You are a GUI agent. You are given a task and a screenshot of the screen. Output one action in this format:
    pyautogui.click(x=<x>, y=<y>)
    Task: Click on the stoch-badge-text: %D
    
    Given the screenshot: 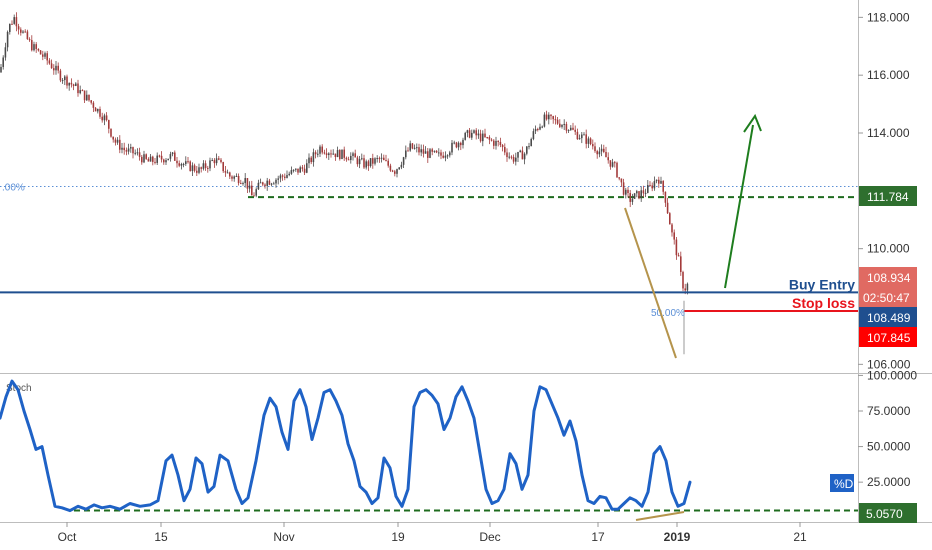 What is the action you would take?
    pyautogui.click(x=844, y=484)
    